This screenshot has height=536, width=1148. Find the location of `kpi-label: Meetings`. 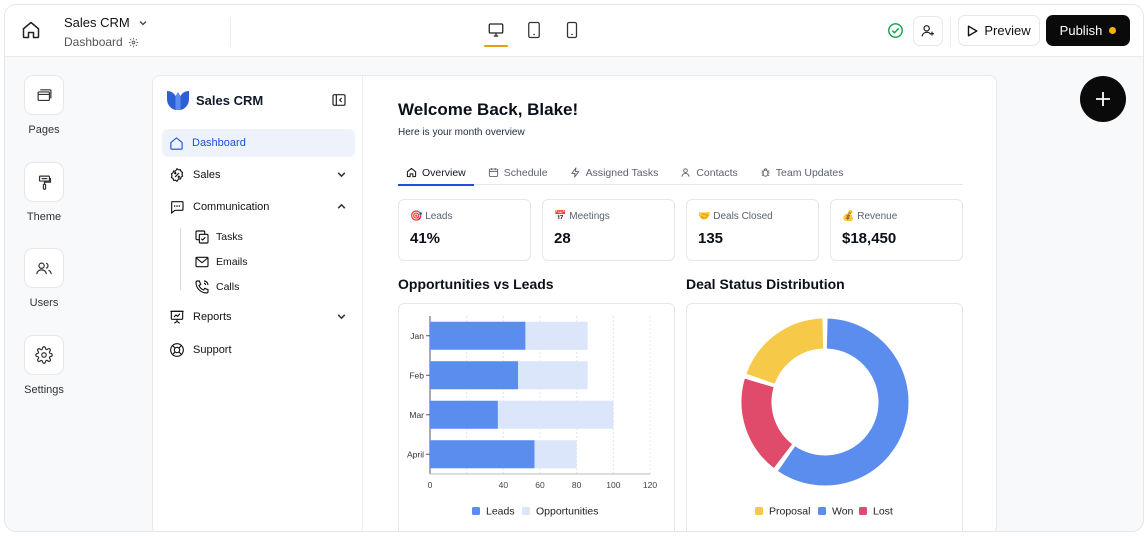

kpi-label: Meetings is located at coordinates (589, 216).